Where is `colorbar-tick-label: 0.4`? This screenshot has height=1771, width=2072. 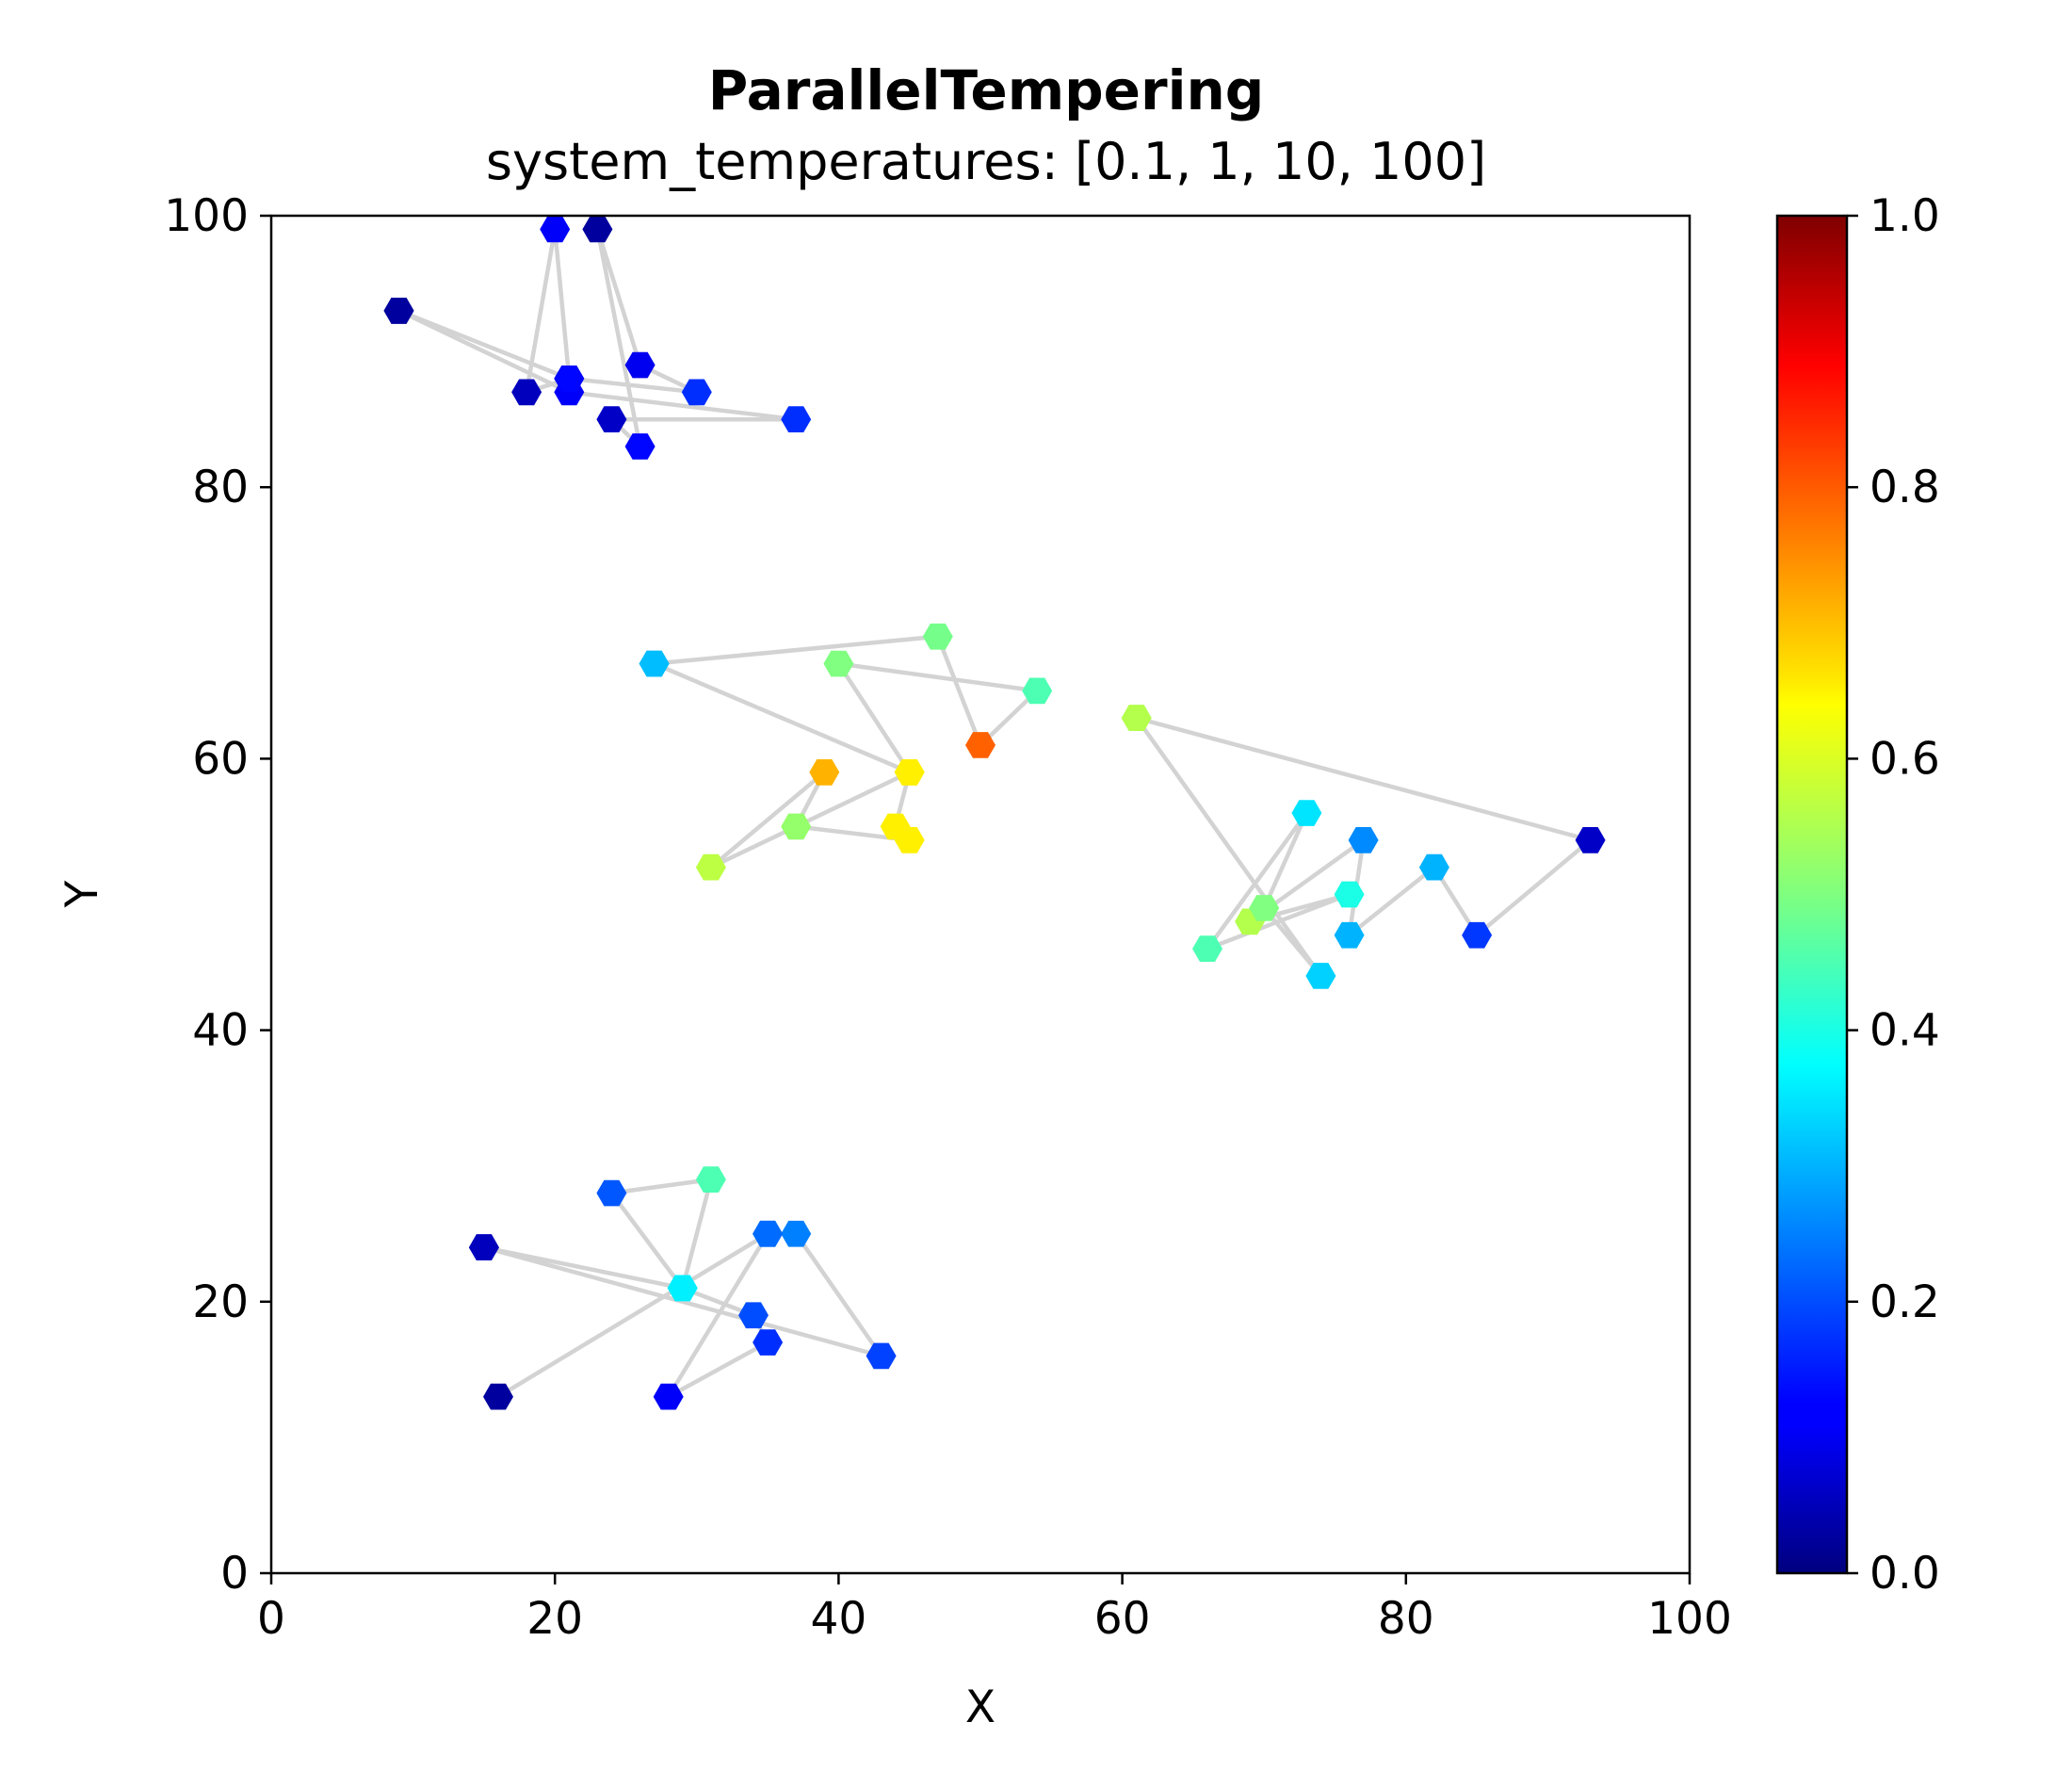
colorbar-tick-label: 0.4 is located at coordinates (1905, 1031).